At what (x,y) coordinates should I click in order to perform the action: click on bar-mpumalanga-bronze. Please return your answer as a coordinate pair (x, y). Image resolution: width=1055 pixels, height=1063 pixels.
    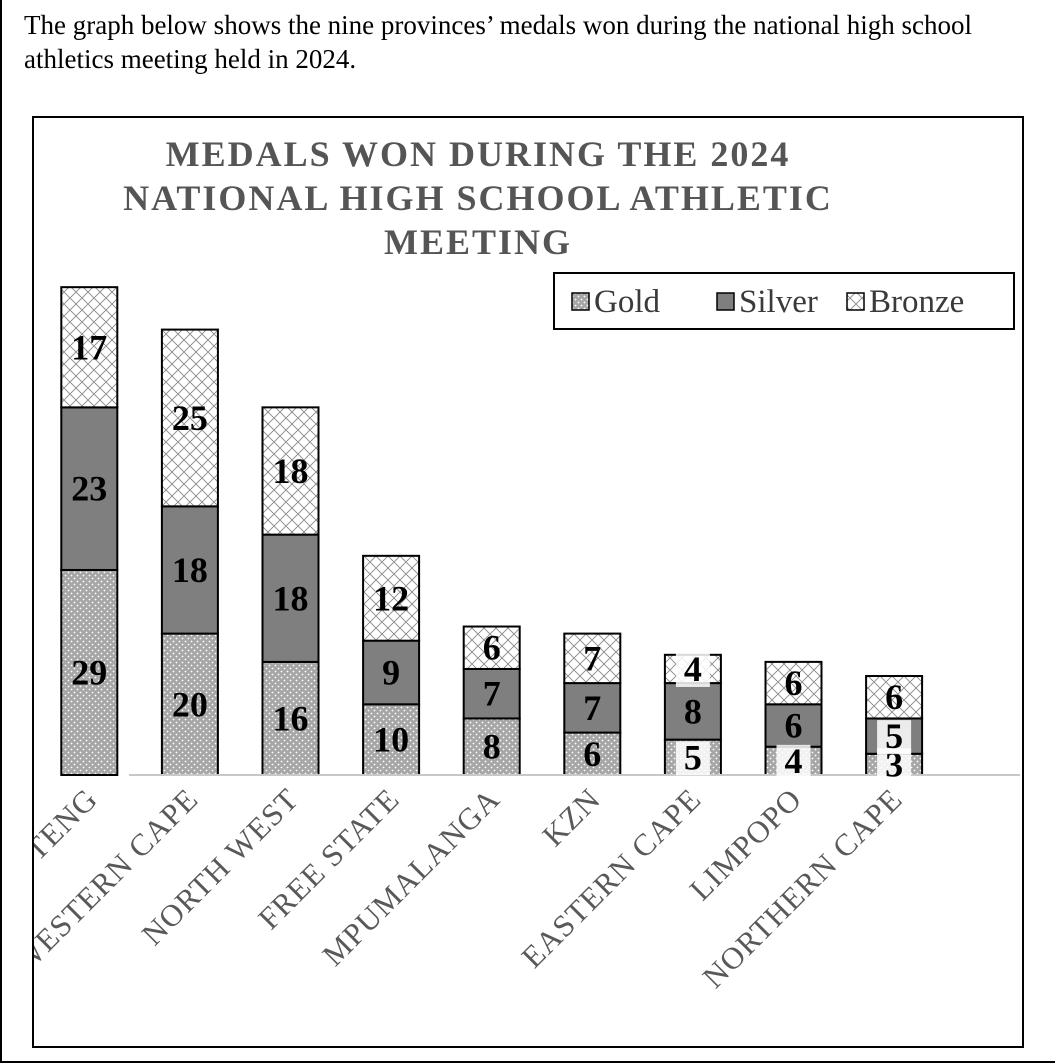
    Looking at the image, I should click on (491, 647).